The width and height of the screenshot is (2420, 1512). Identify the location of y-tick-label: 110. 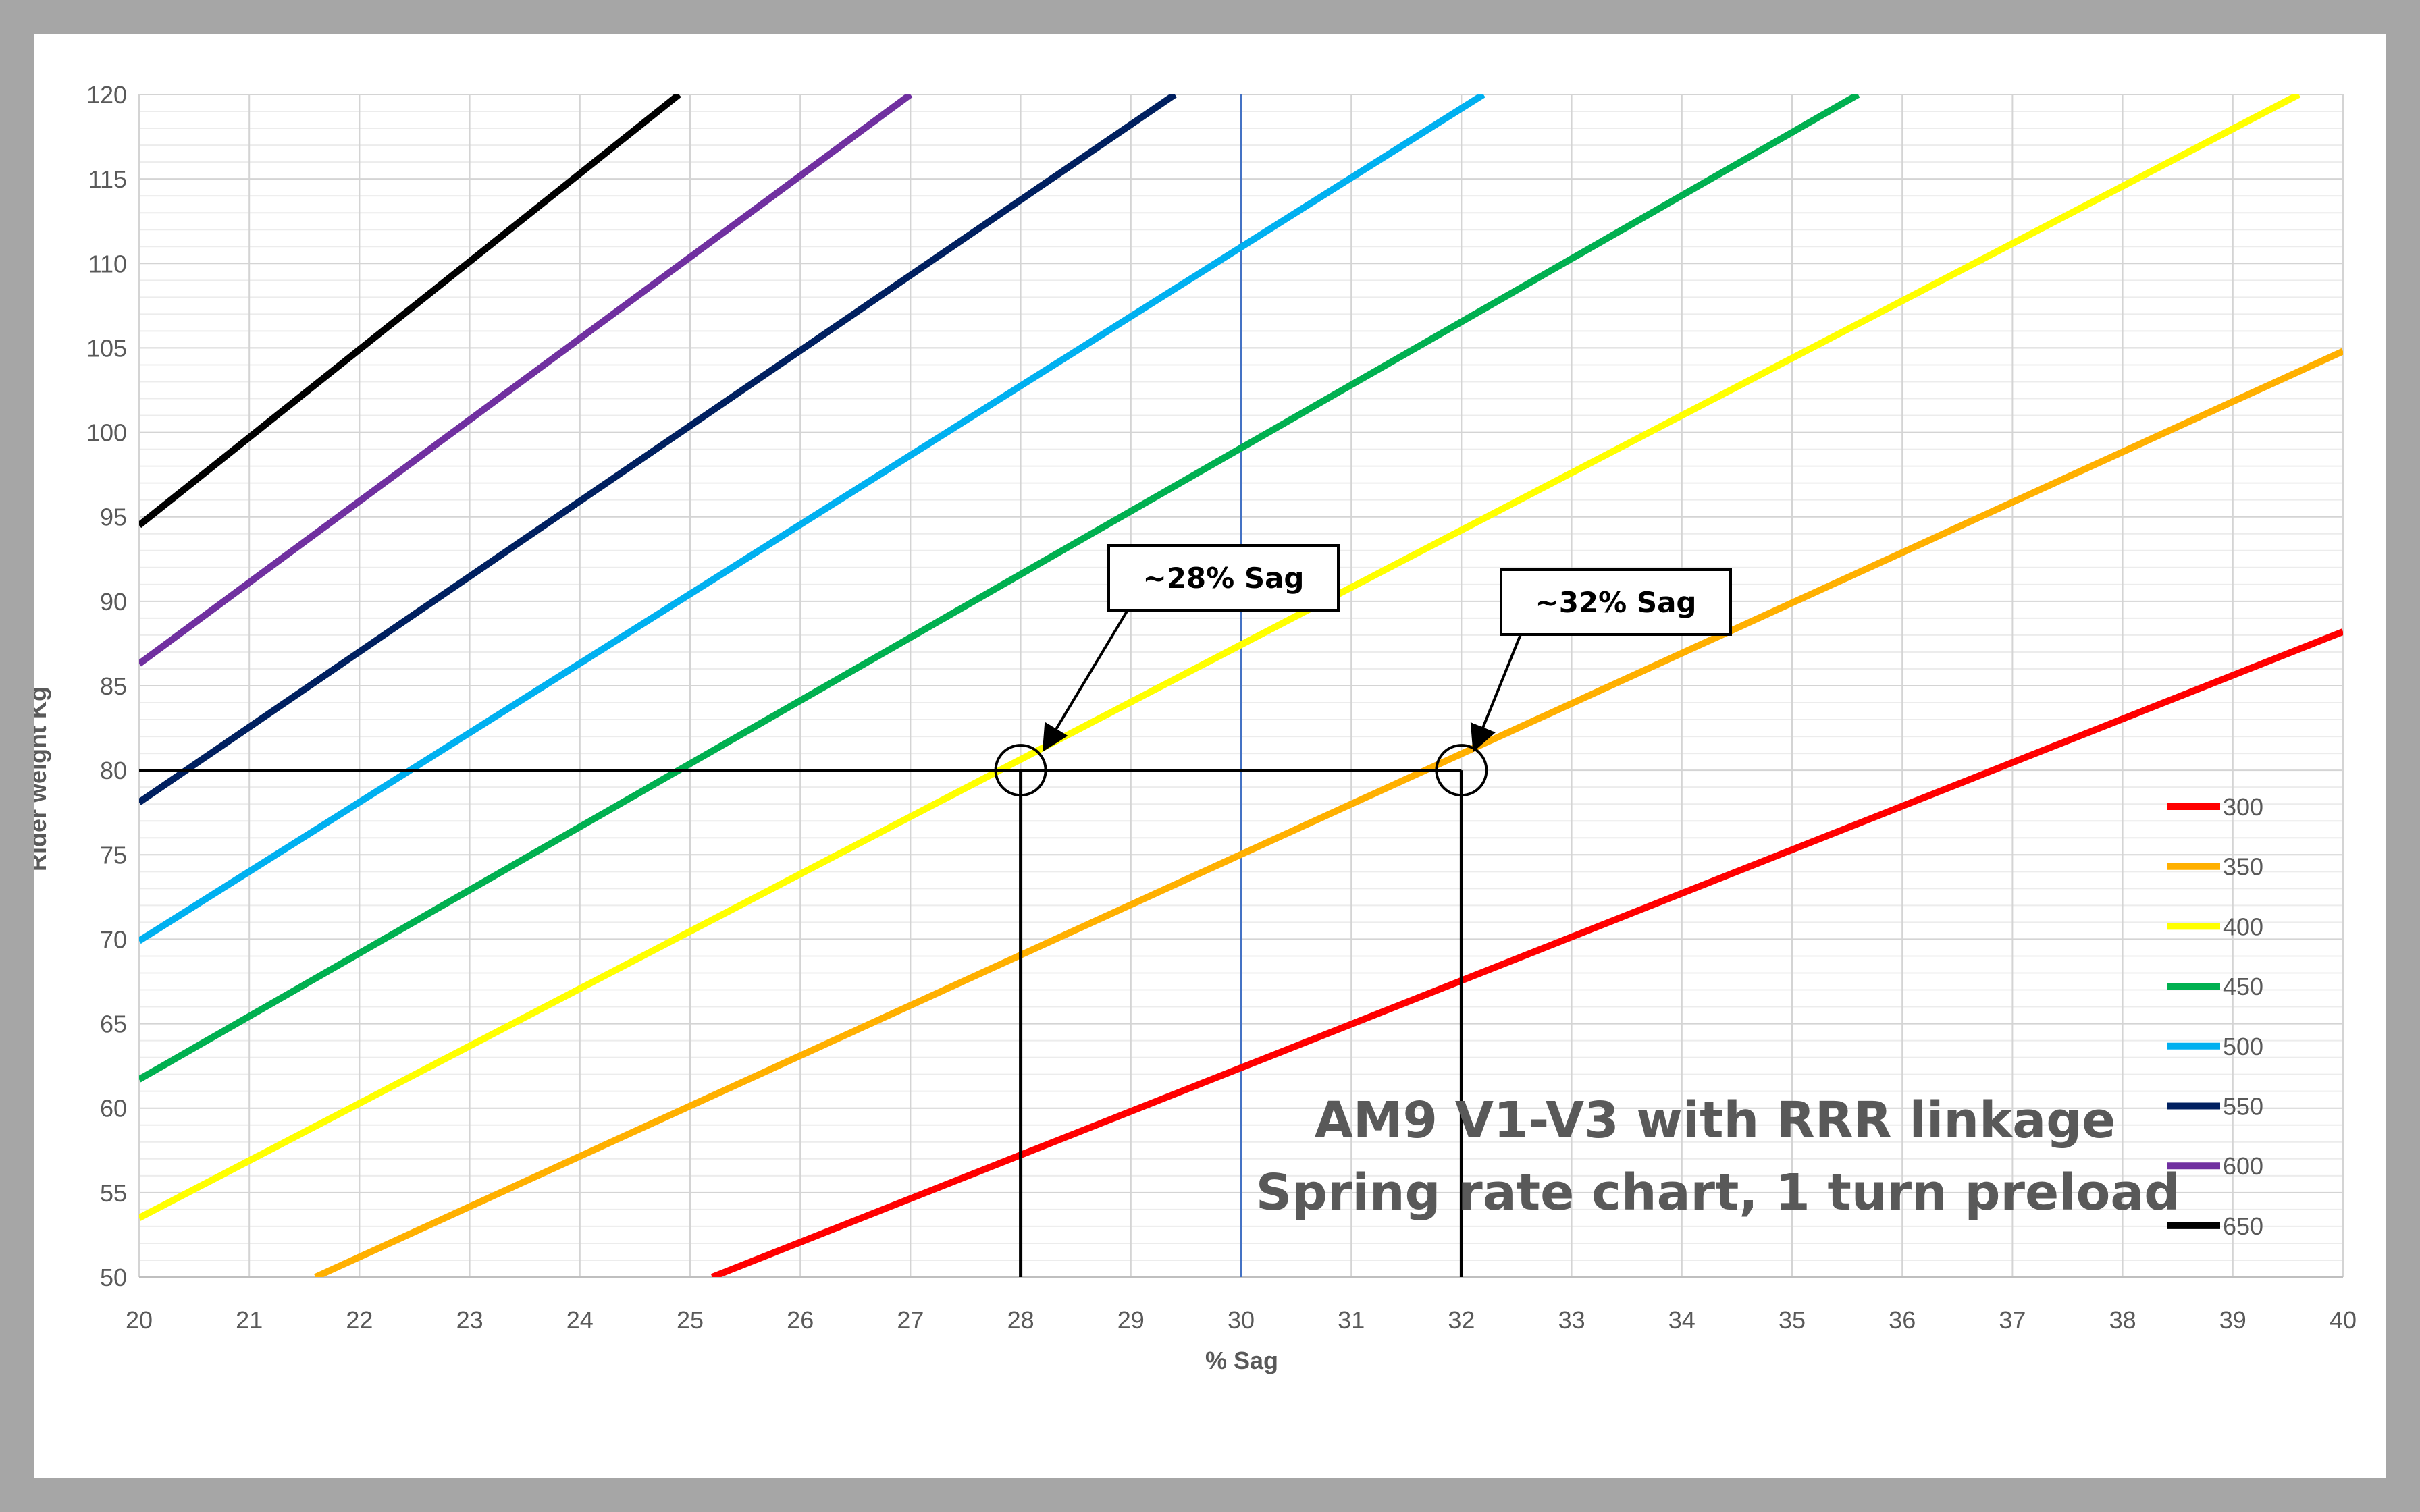
(107, 263).